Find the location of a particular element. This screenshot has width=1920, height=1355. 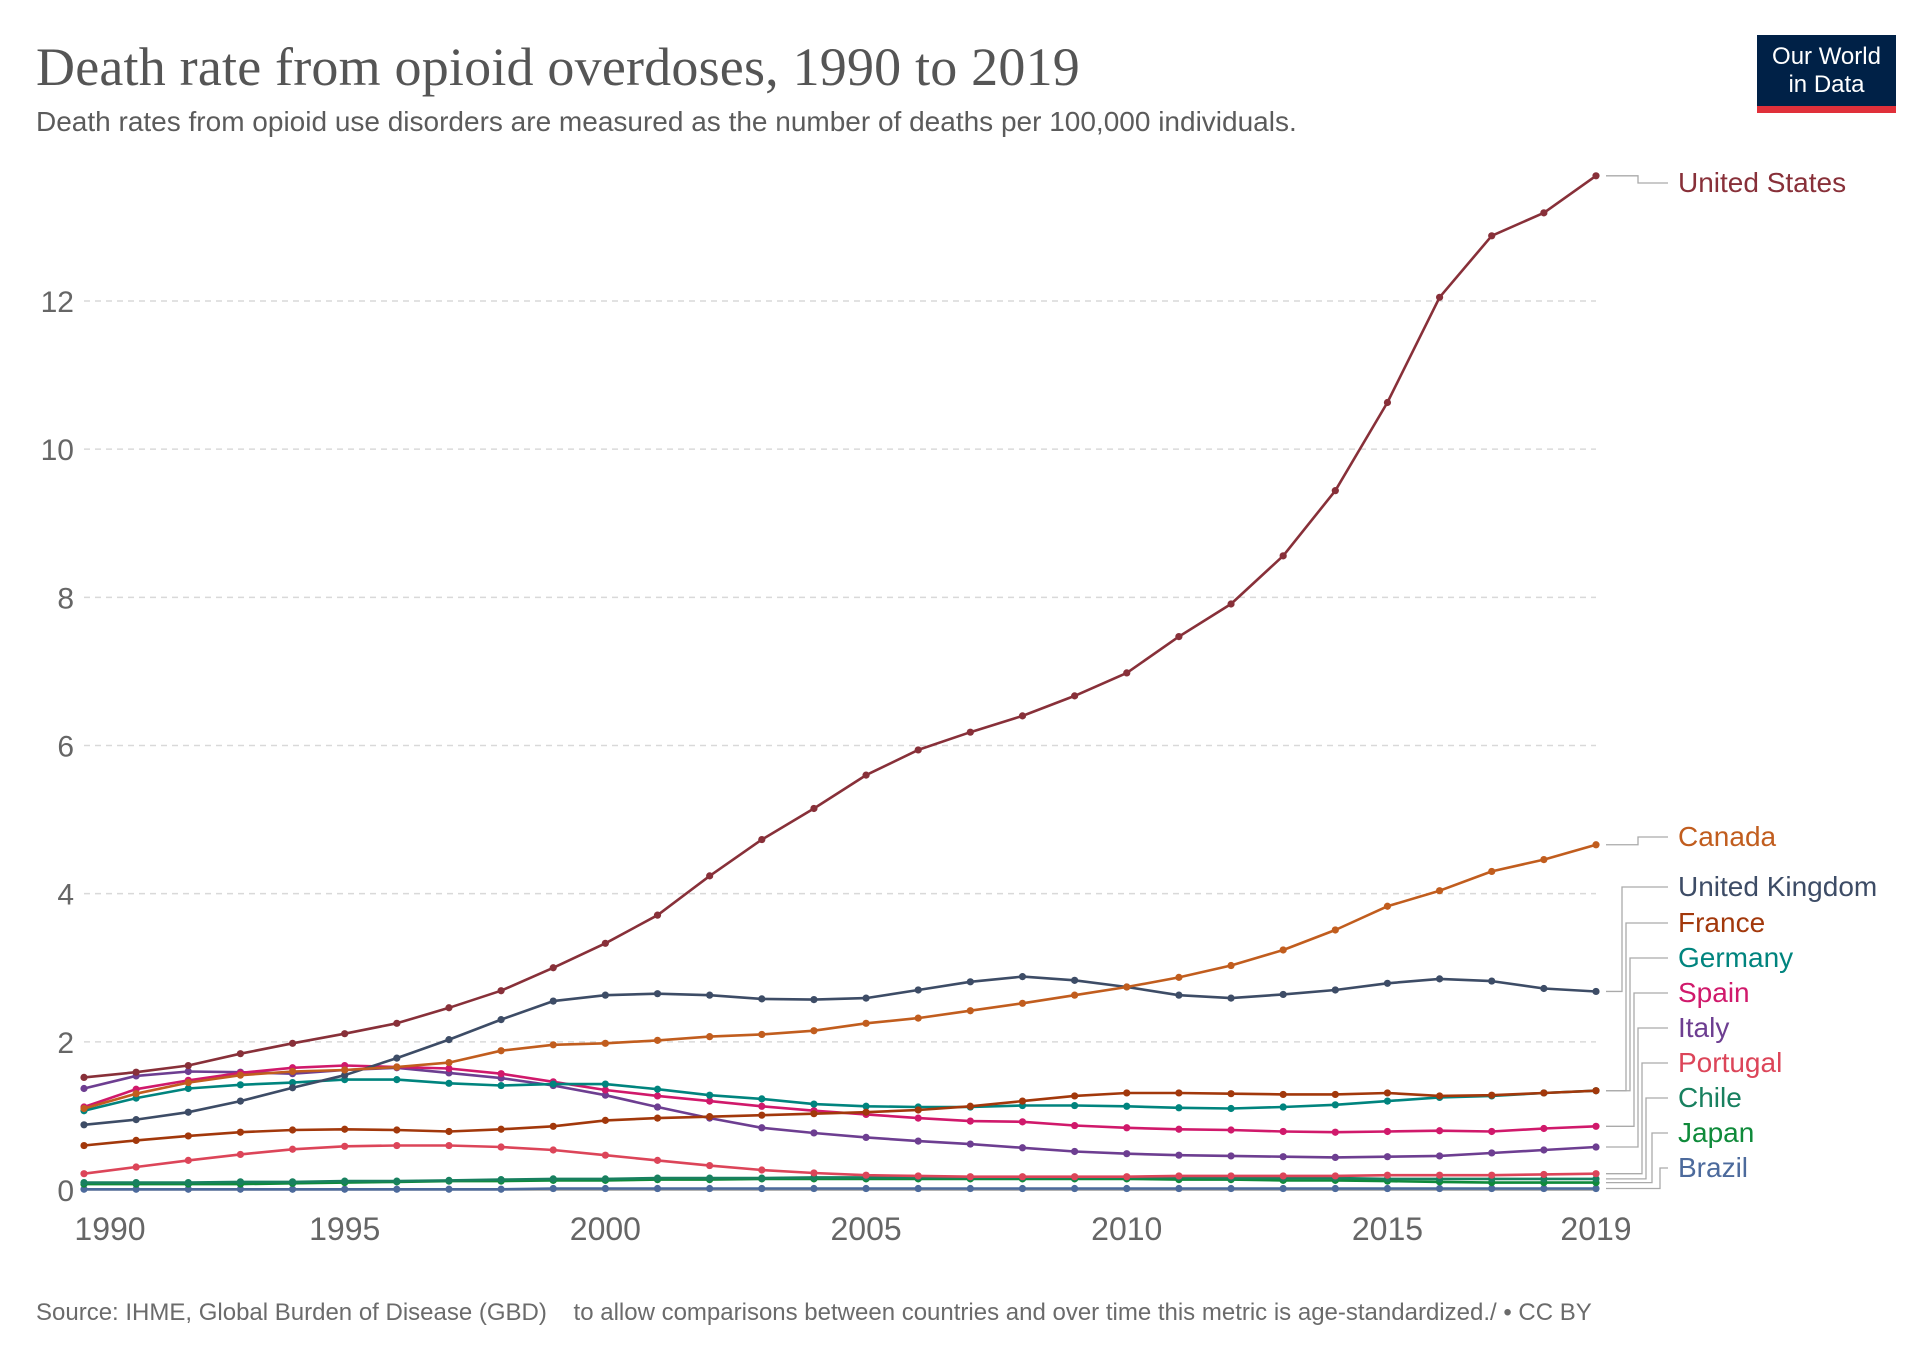

x-tick-labels: 1990 1995 2000 2005 2010 2015 2019 is located at coordinates (852, 1229).